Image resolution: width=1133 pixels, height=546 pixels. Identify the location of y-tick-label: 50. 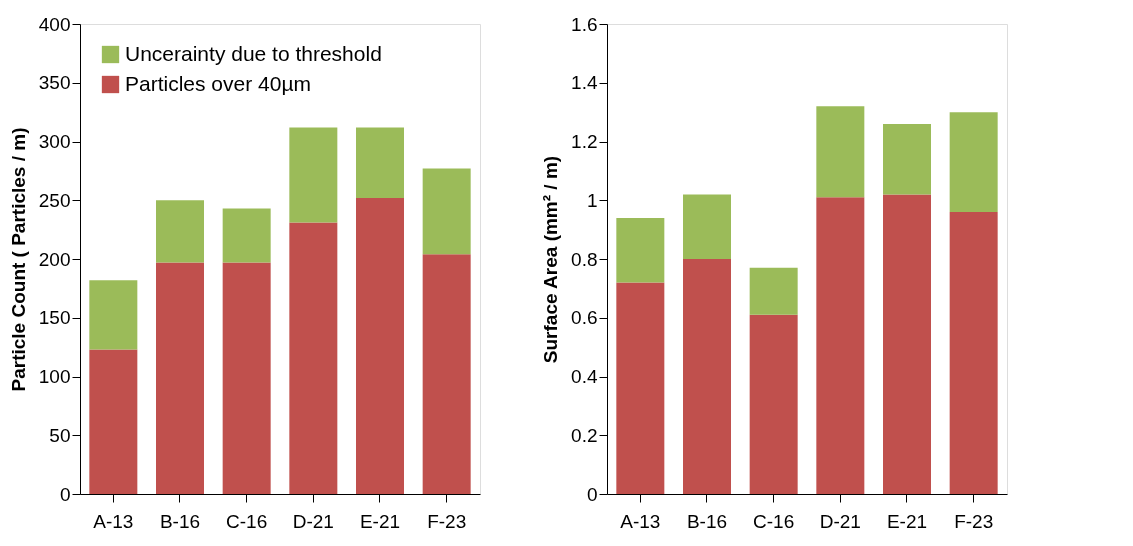
(60, 435).